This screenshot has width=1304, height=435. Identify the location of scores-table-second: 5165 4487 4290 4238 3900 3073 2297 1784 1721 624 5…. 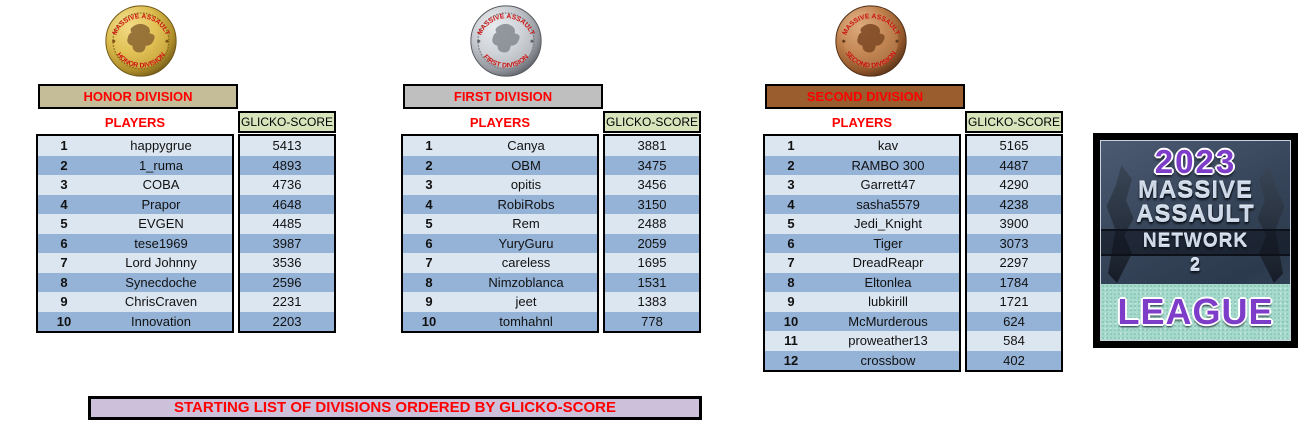
(1014, 253).